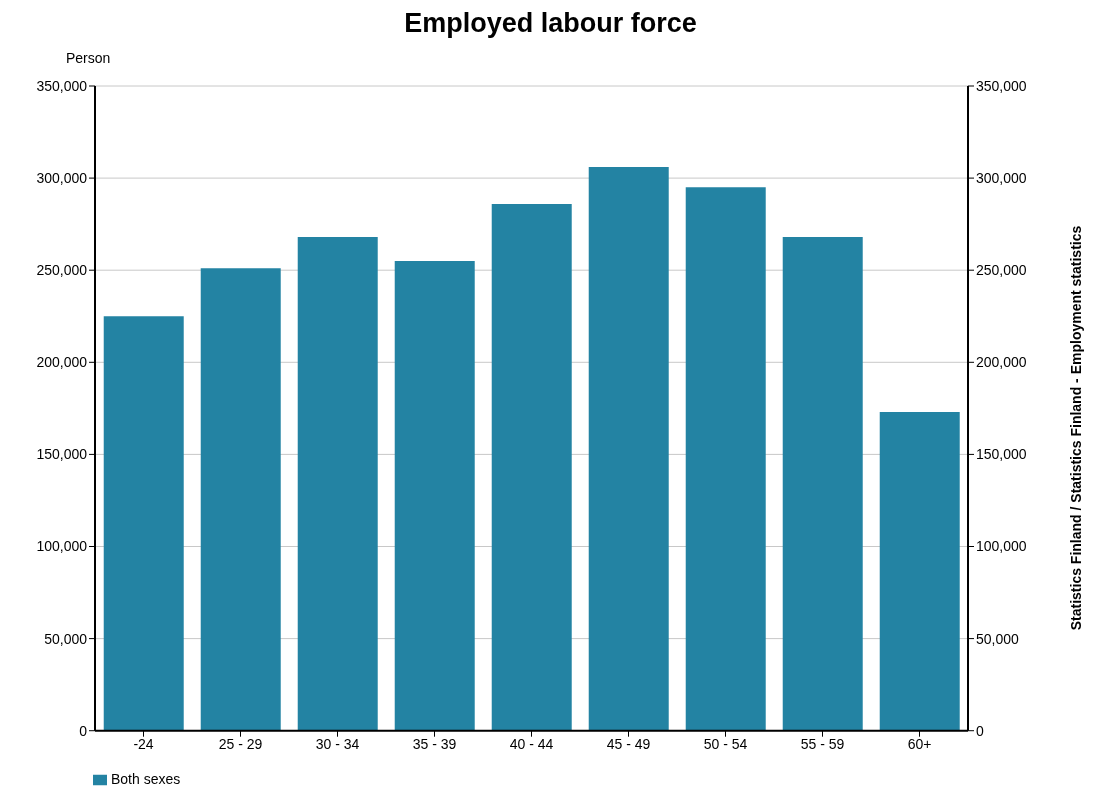 This screenshot has height=787, width=1101. I want to click on y-tick-label: 300,000, so click(62, 178).